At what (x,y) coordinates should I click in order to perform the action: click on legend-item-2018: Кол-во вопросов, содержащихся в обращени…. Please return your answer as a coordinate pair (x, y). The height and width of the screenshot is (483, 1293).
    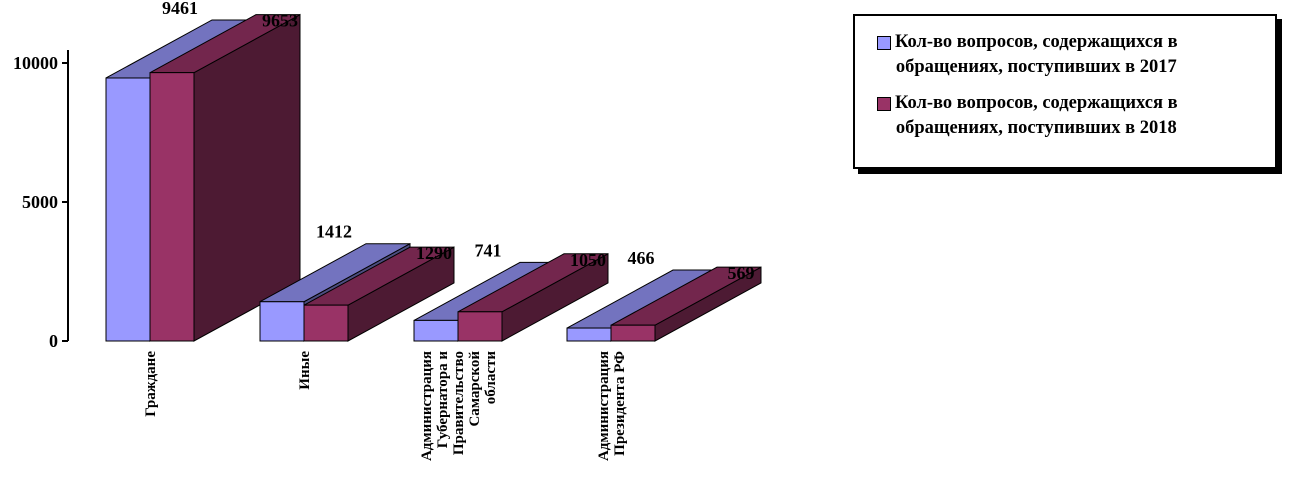
    Looking at the image, I should click on (1076, 116).